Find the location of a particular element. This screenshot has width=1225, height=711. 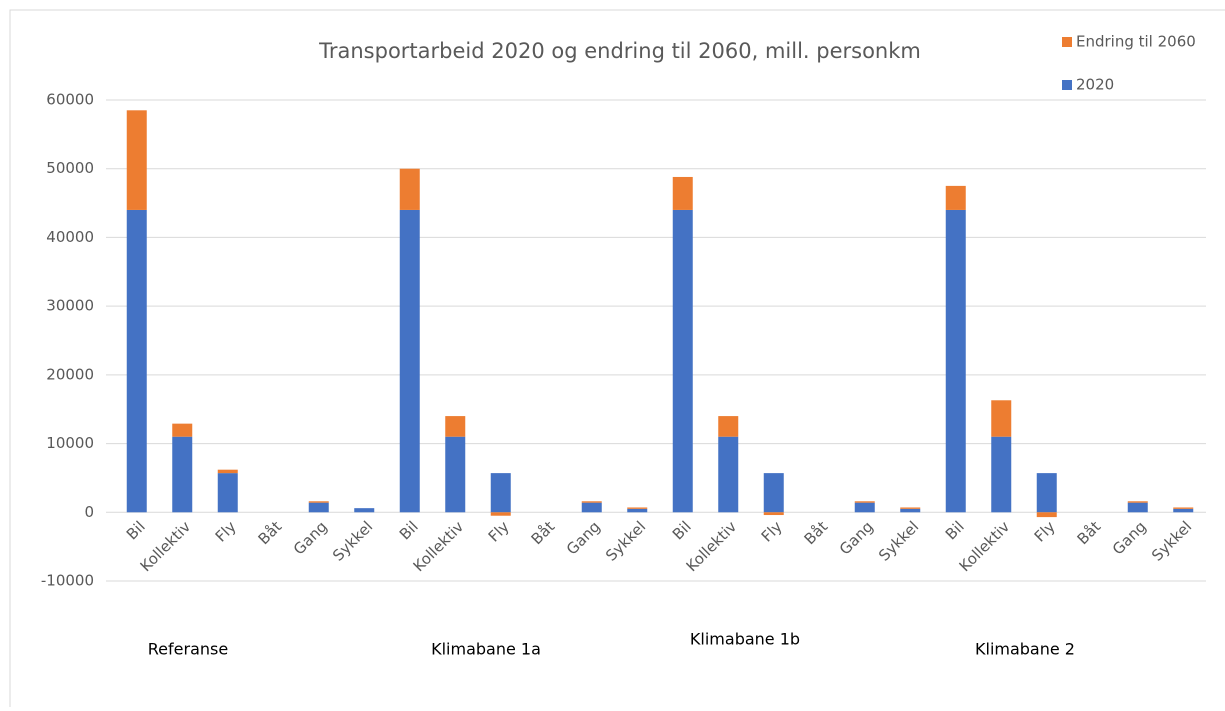

legend-label: 2020 is located at coordinates (1095, 85).